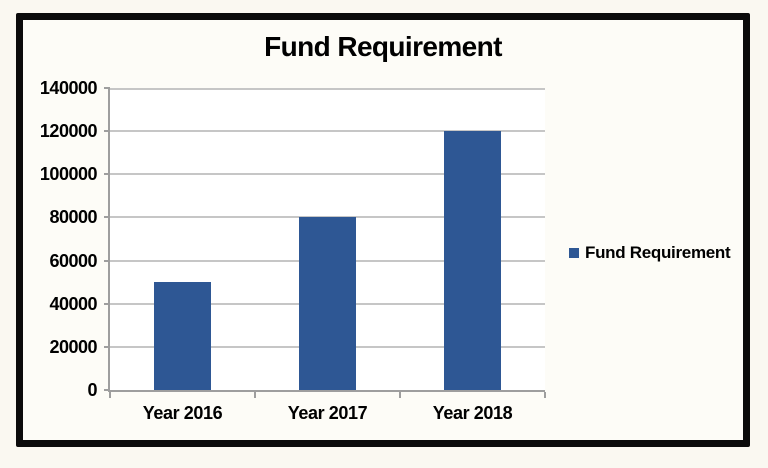  What do you see at coordinates (182, 413) in the screenshot?
I see `x-tick-label: Year 2016` at bounding box center [182, 413].